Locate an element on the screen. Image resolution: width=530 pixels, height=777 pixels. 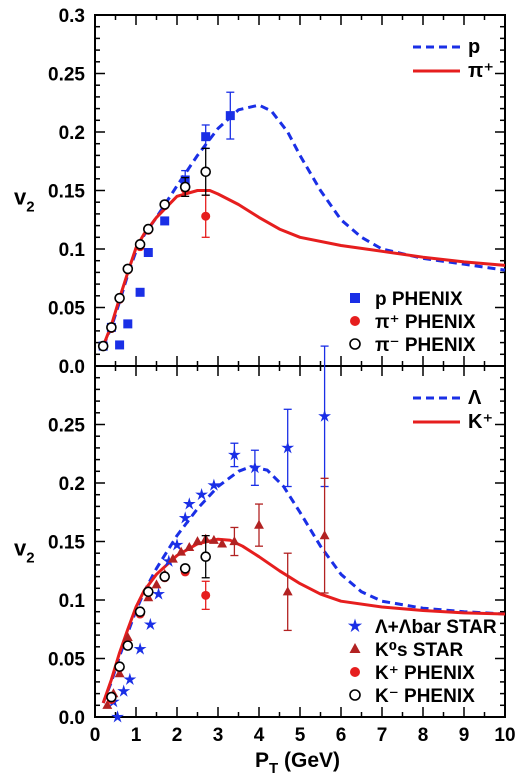
x-tick-label: 7 is located at coordinates (382, 735).